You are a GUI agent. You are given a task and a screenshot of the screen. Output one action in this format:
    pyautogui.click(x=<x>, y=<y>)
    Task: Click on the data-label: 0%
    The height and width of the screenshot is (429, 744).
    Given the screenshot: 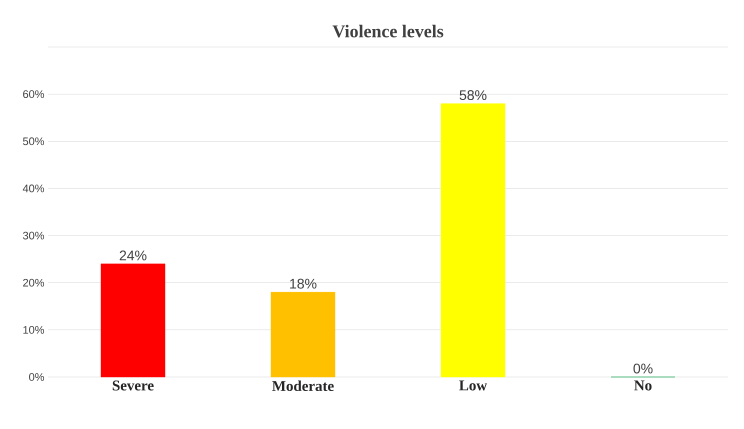 What is the action you would take?
    pyautogui.click(x=643, y=369)
    